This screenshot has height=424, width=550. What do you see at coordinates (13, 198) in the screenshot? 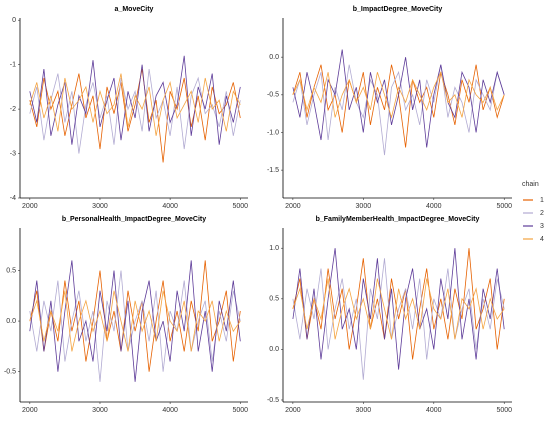
I see `y-tick-label: -4` at bounding box center [13, 198].